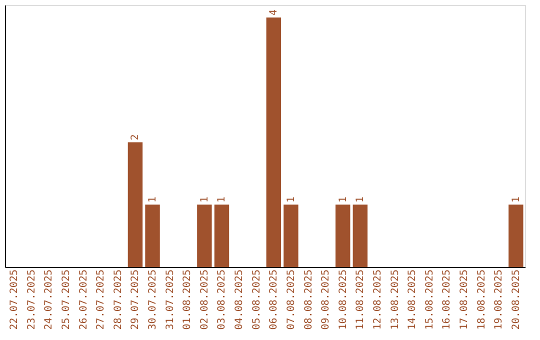  I want to click on x-tick-label: 27.07.2025, so click(101, 300).